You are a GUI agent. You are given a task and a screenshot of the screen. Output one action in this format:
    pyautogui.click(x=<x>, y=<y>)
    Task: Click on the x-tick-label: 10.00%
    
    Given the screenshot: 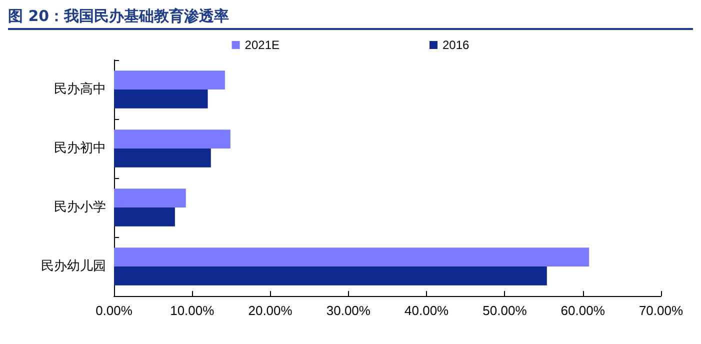 What is the action you would take?
    pyautogui.click(x=192, y=310)
    